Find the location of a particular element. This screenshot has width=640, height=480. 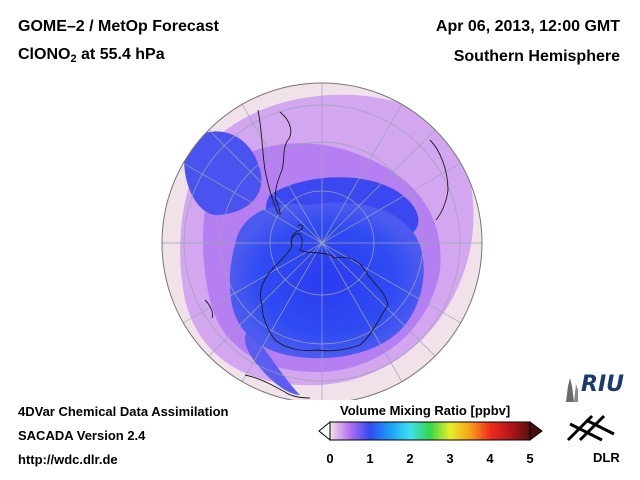

species-label: ClONO2 at 55.4 hPa is located at coordinates (91, 55).